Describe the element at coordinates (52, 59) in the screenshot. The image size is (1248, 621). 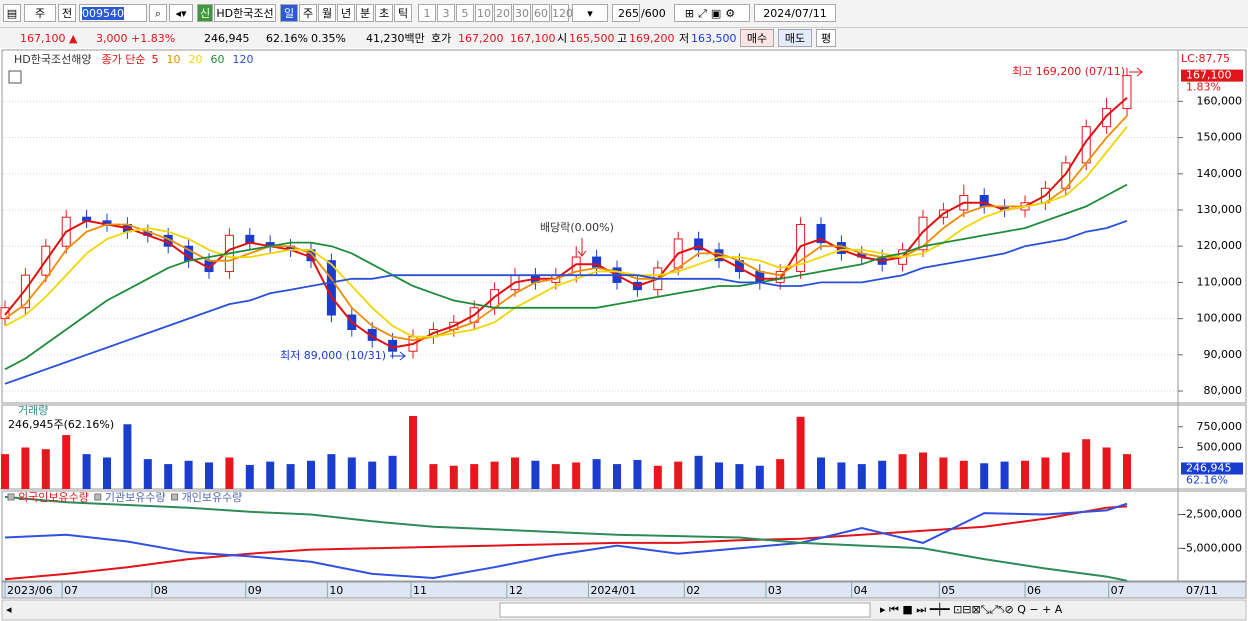
I see `legend-entry: HD한국조선해양` at that location.